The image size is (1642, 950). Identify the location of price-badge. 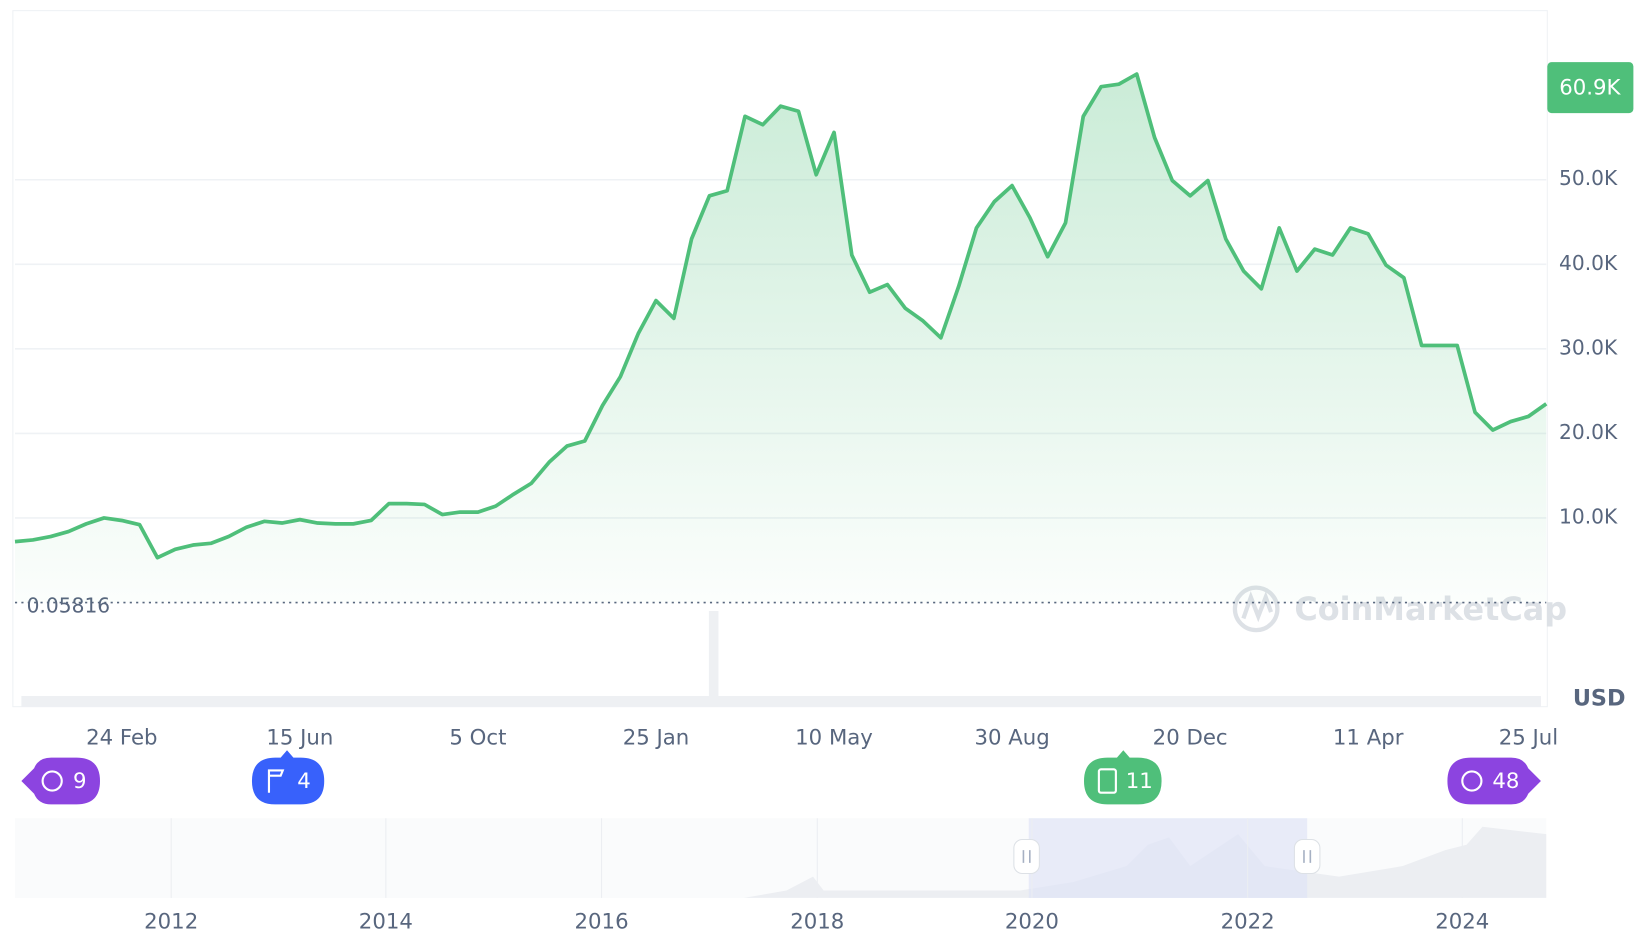
(1590, 88).